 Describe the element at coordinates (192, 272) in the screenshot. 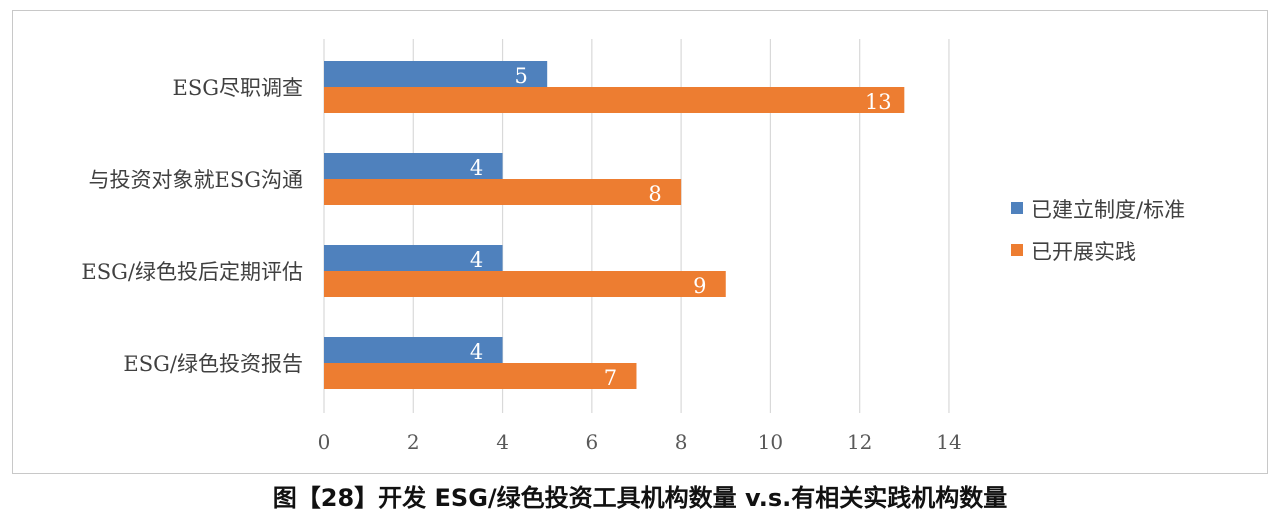

I see `category-label: ESG/绿色投后定期评估` at that location.